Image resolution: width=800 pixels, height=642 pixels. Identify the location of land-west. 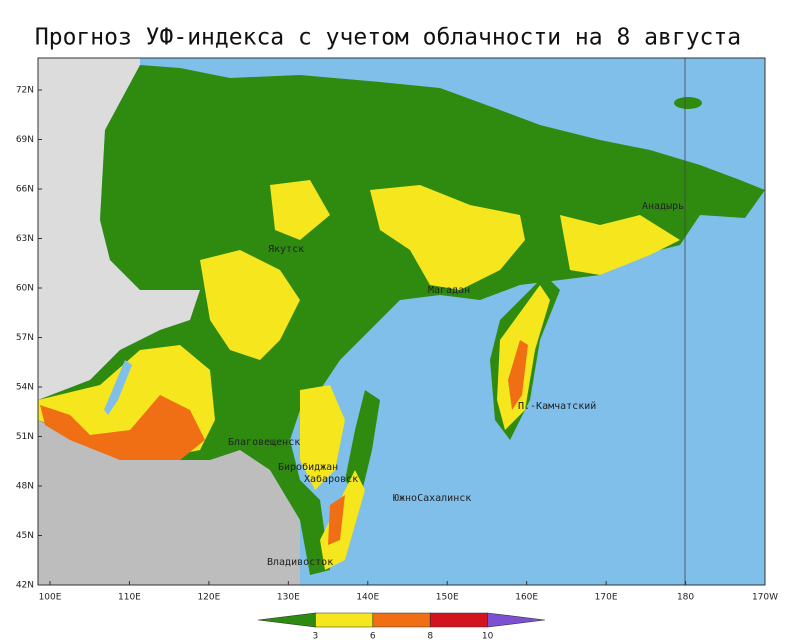
(119, 229).